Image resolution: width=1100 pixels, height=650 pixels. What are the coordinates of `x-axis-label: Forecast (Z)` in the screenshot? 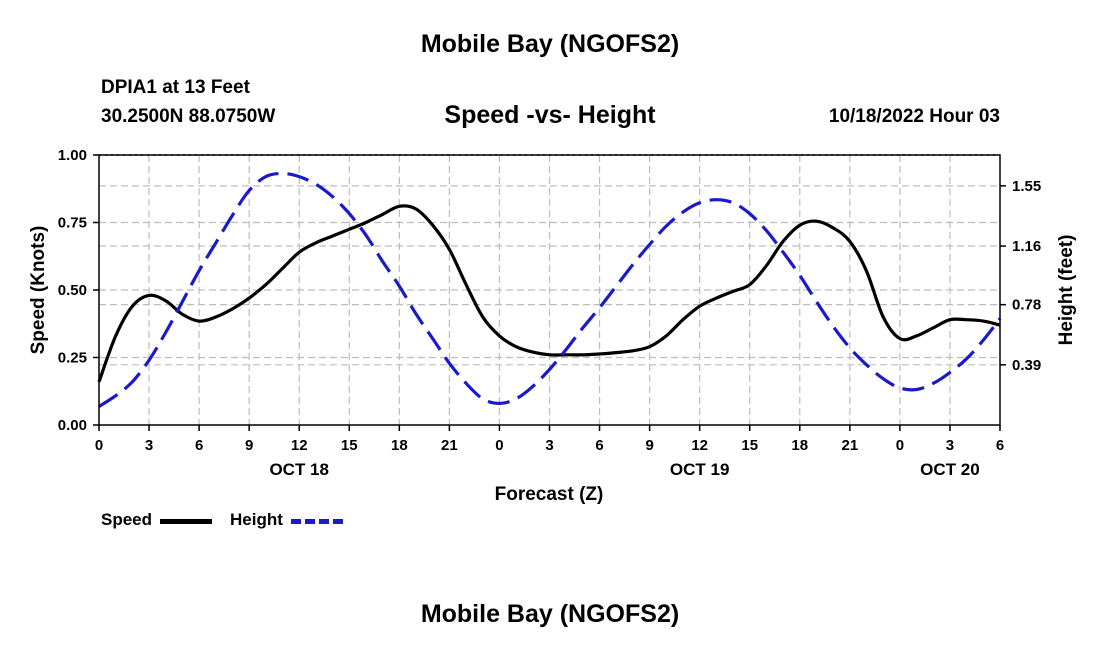 It's located at (549, 494).